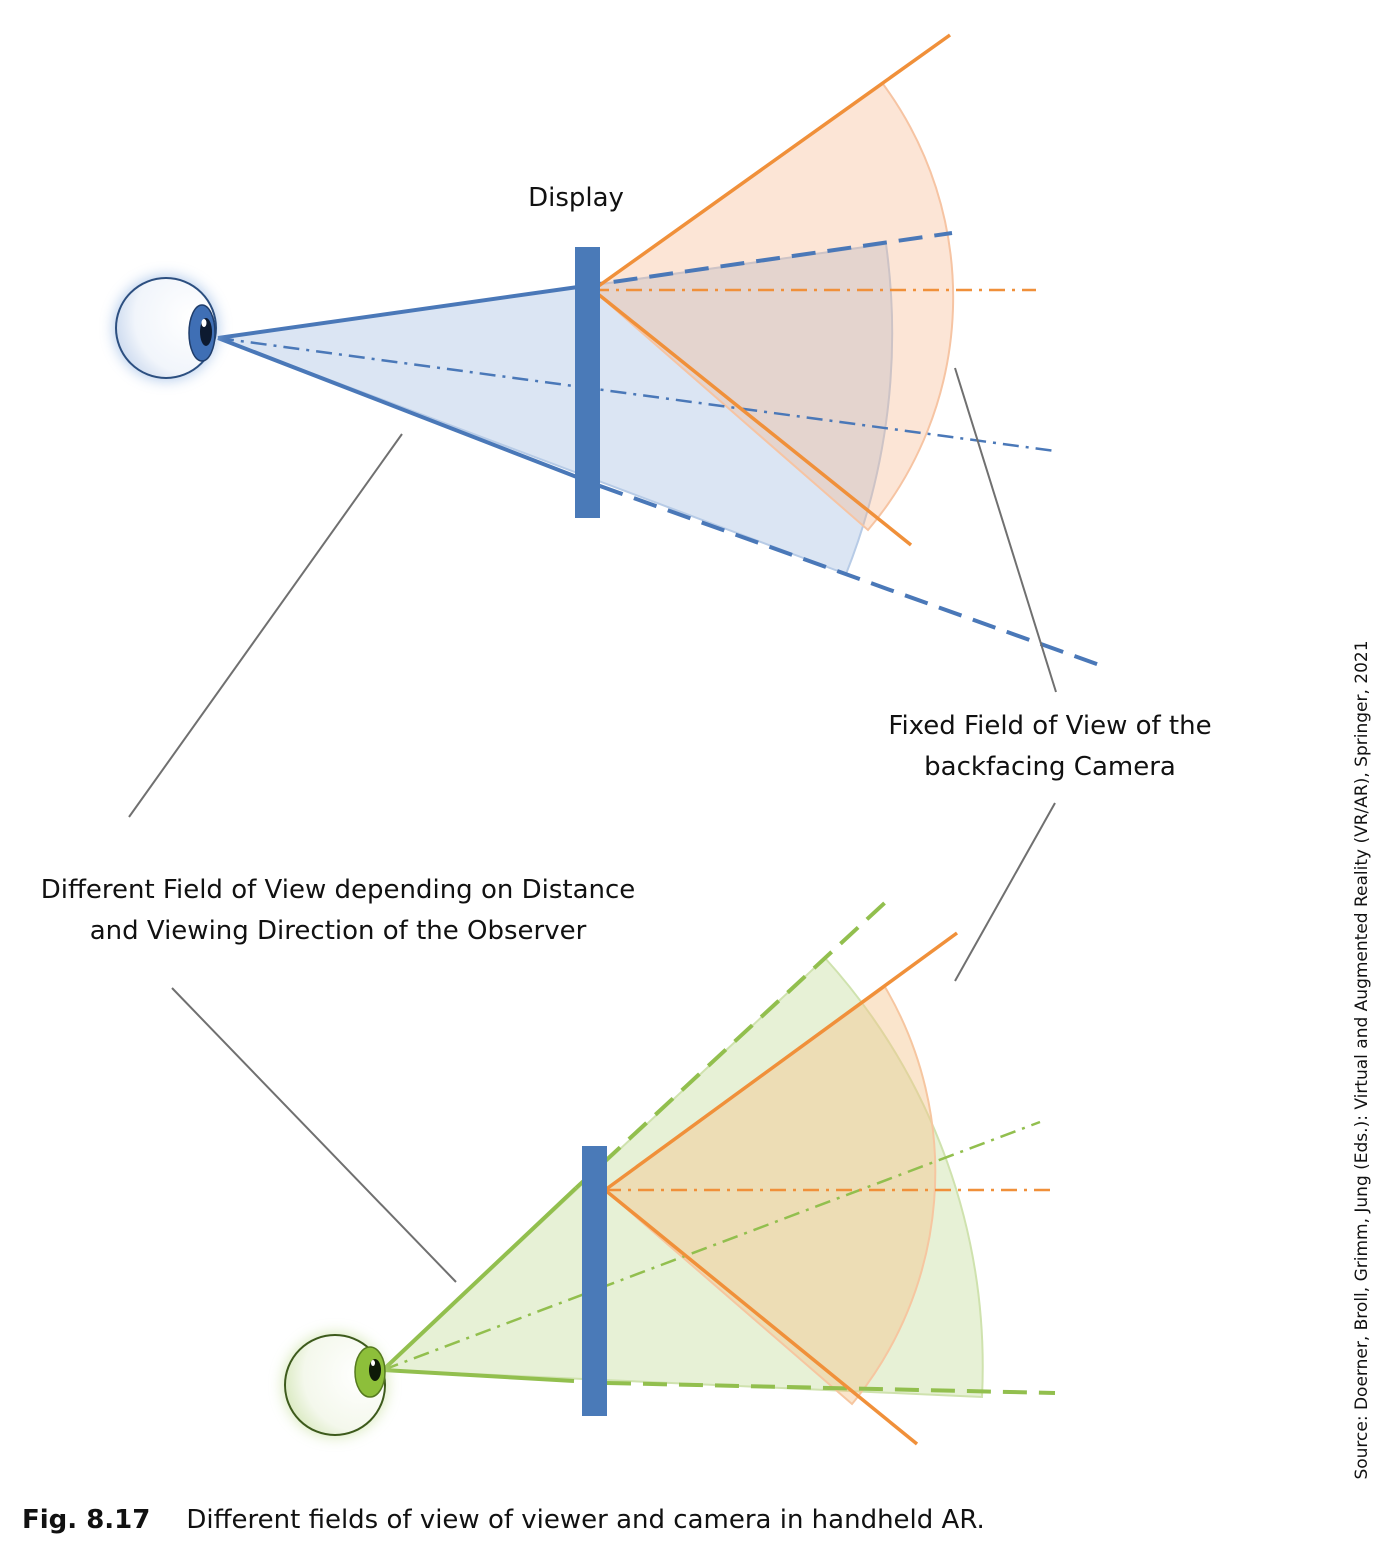  I want to click on viewer-ray-upper-top, so click(398, 312).